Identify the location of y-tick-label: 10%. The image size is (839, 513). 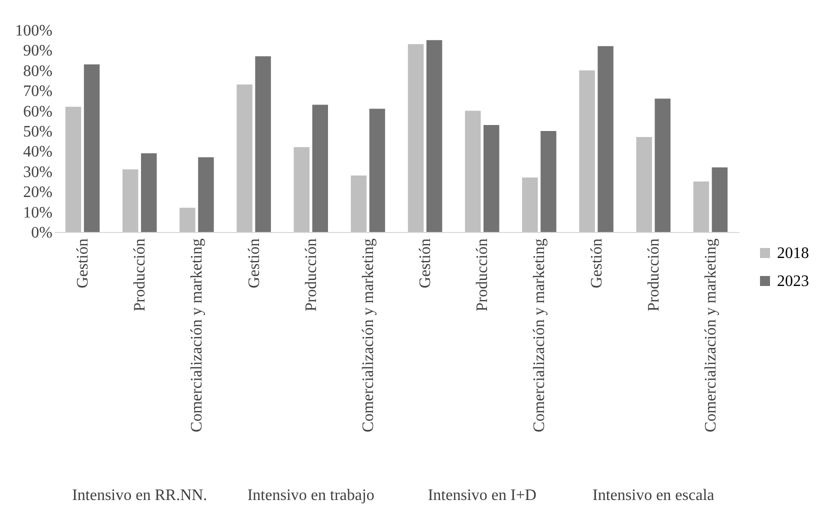
(37, 213).